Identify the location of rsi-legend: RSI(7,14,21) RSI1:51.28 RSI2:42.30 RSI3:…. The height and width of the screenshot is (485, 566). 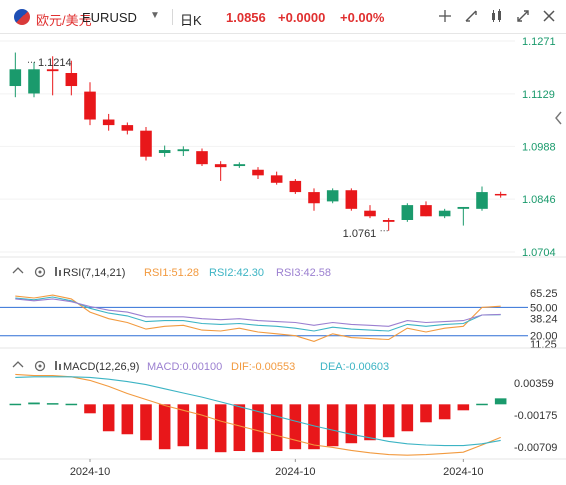
(171, 272).